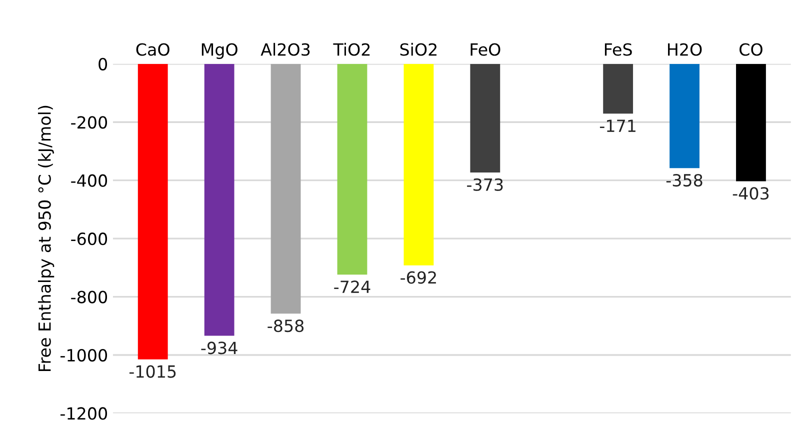 This screenshot has width=807, height=426. What do you see at coordinates (285, 49) in the screenshot?
I see `x-tick-label: Al2O3` at bounding box center [285, 49].